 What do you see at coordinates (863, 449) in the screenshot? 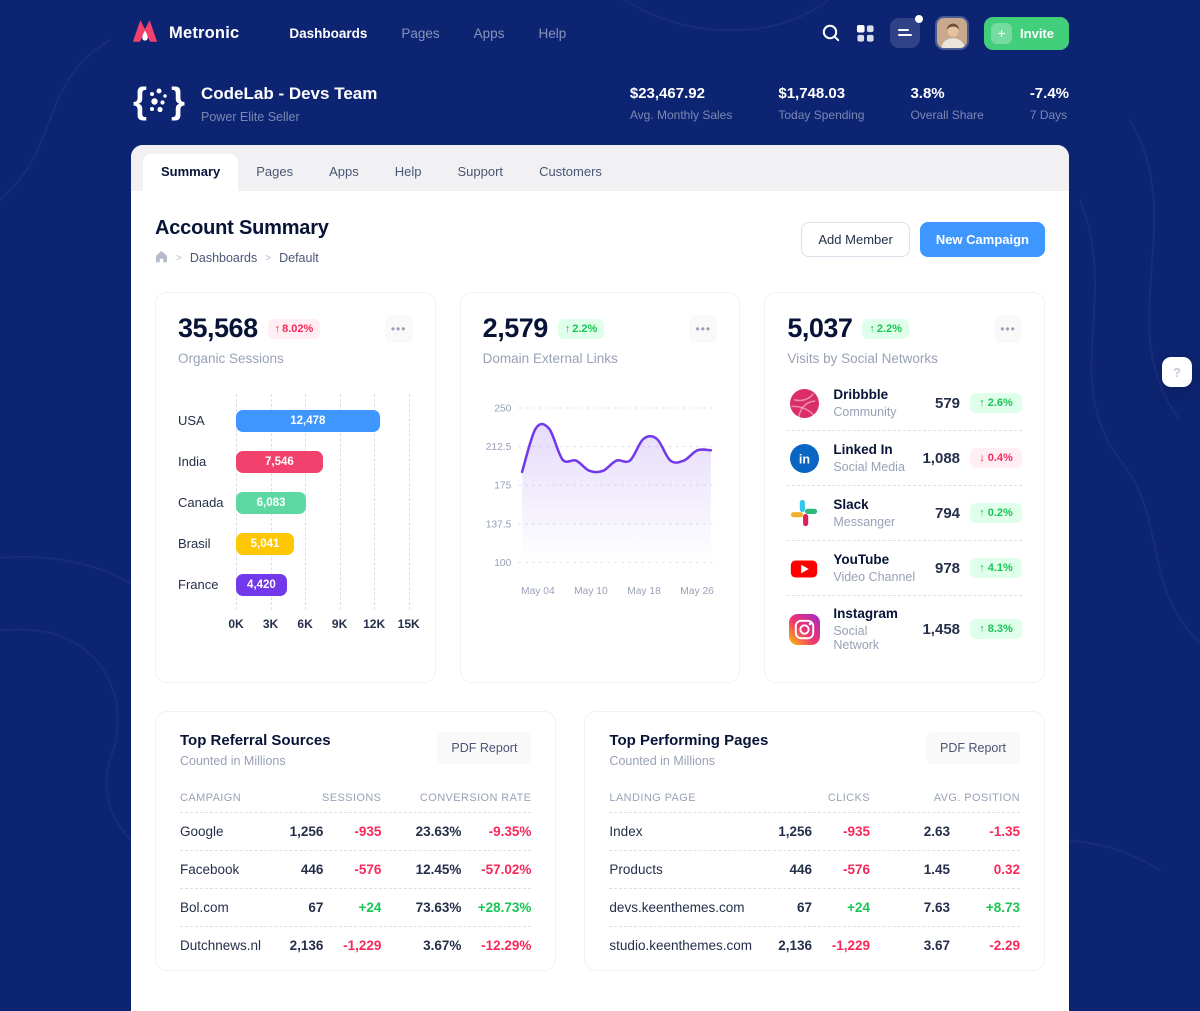
I see `social-name: Linked In` at bounding box center [863, 449].